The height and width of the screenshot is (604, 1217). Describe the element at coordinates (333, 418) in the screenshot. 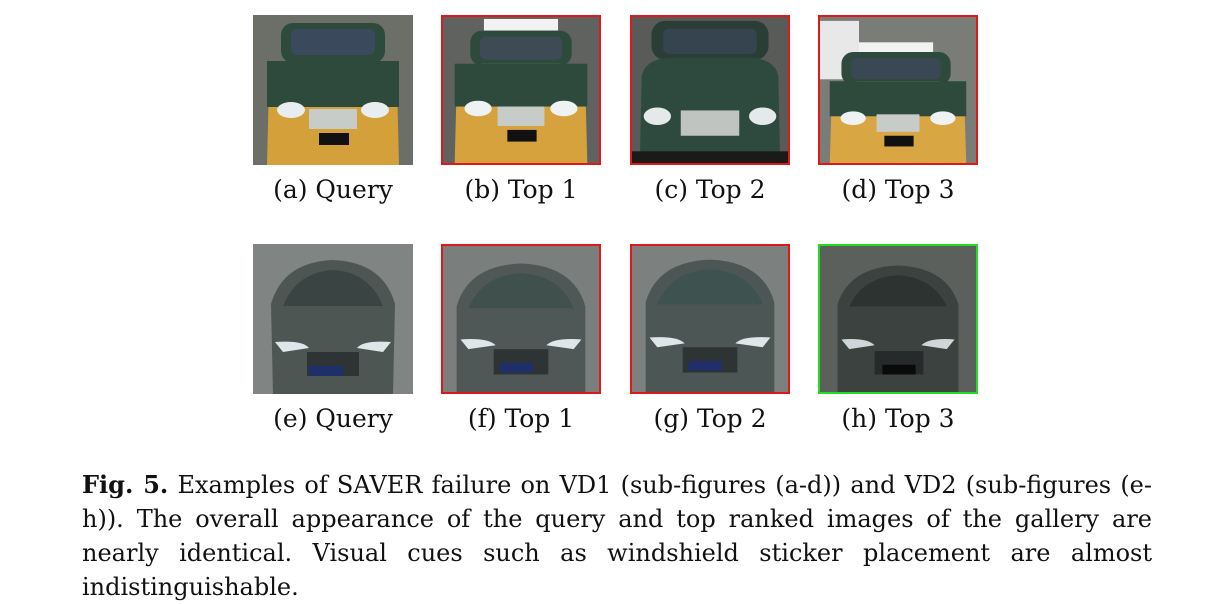

I see `subfigure-label: (e) Query` at that location.